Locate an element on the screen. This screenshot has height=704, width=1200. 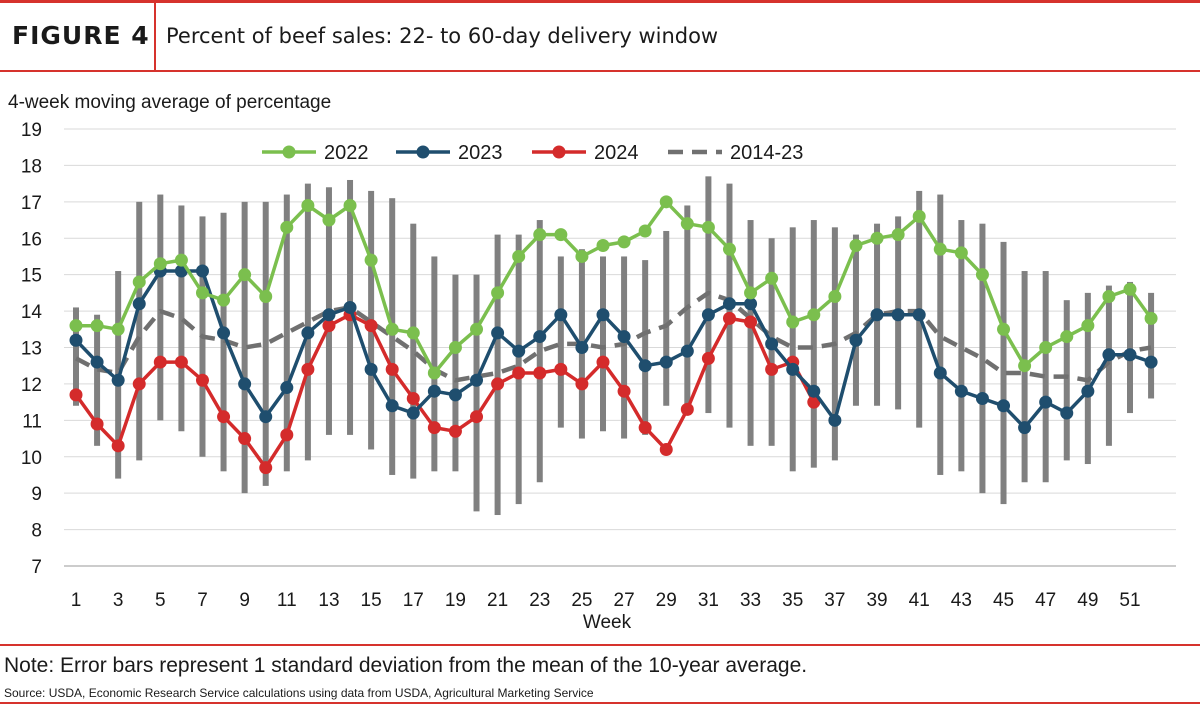
y-tick-label: 17 is located at coordinates (31, 203).